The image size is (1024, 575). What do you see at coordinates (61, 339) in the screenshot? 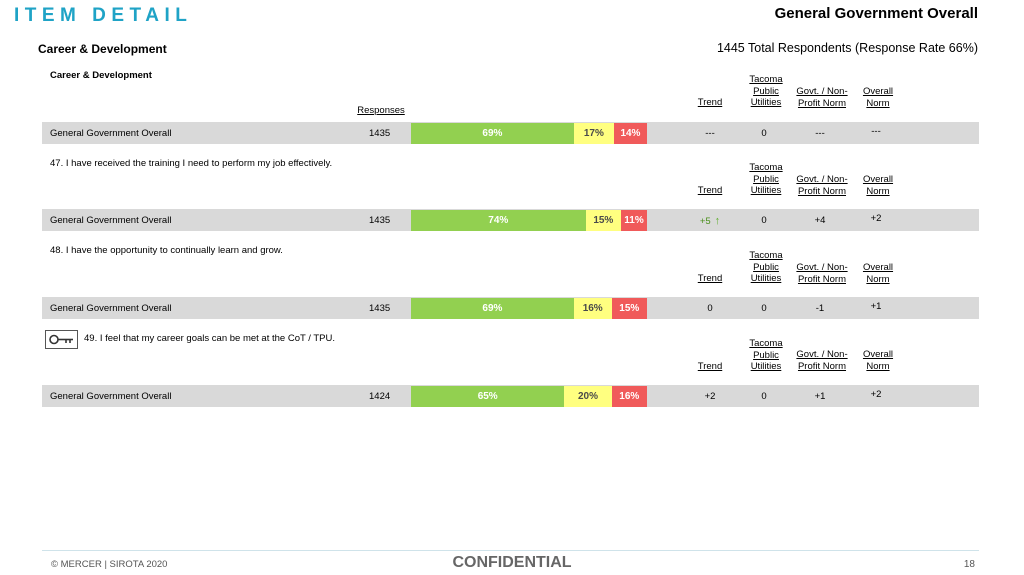
I see `key-icon` at bounding box center [61, 339].